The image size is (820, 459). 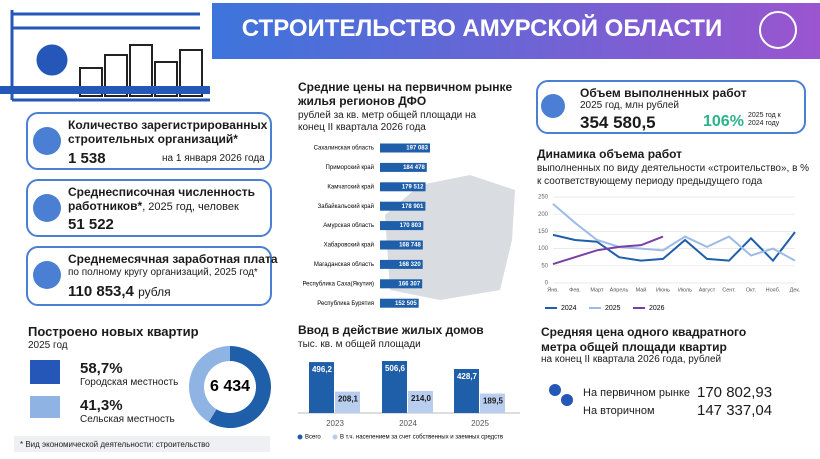 I want to click on x-tick-label: Янв., so click(x=553, y=290).